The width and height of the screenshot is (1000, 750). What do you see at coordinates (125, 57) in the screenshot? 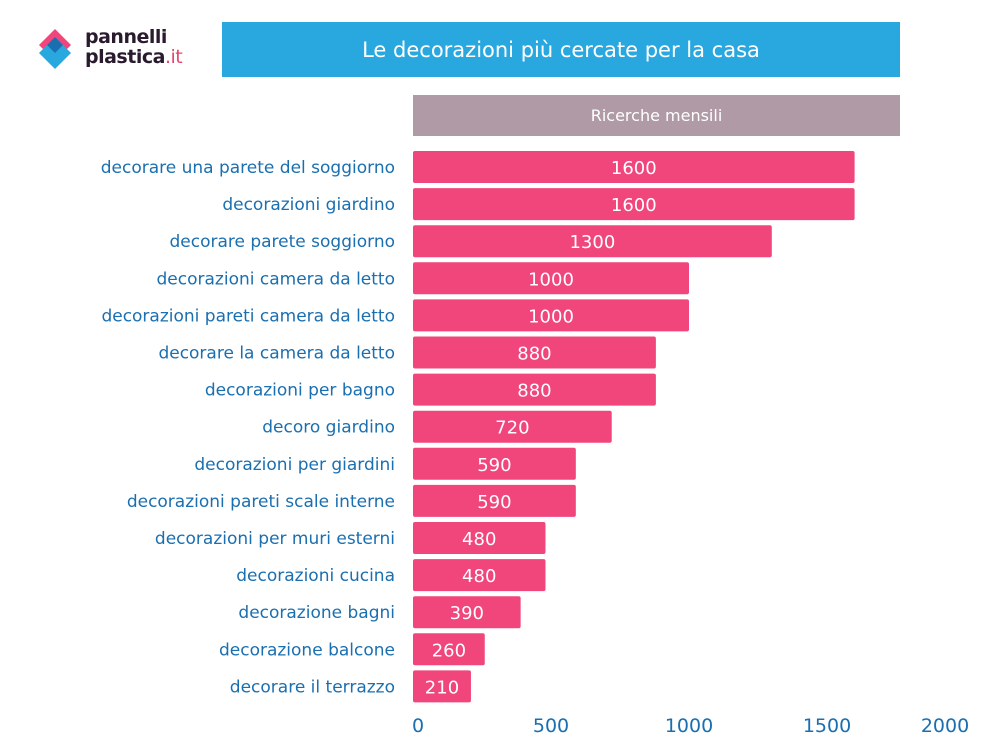
I see `logo-line2: plastica` at bounding box center [125, 57].